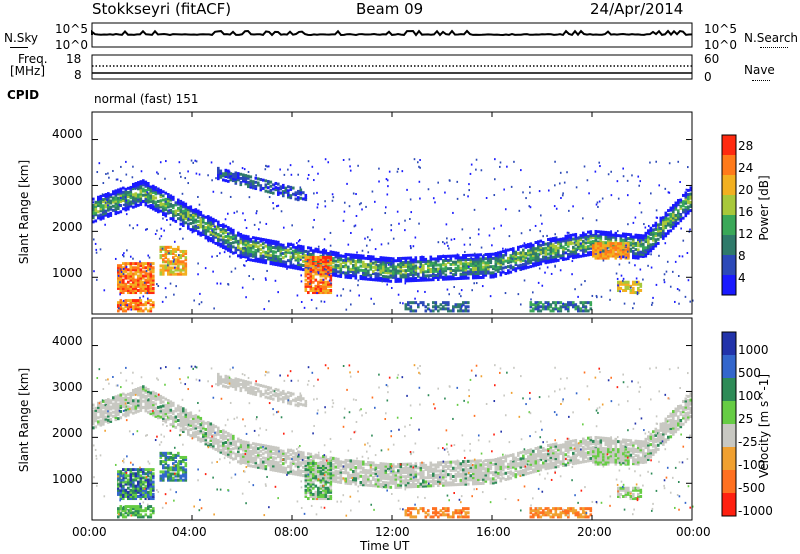  Describe the element at coordinates (752, 465) in the screenshot. I see `vel-cbar-tick: -100` at that location.